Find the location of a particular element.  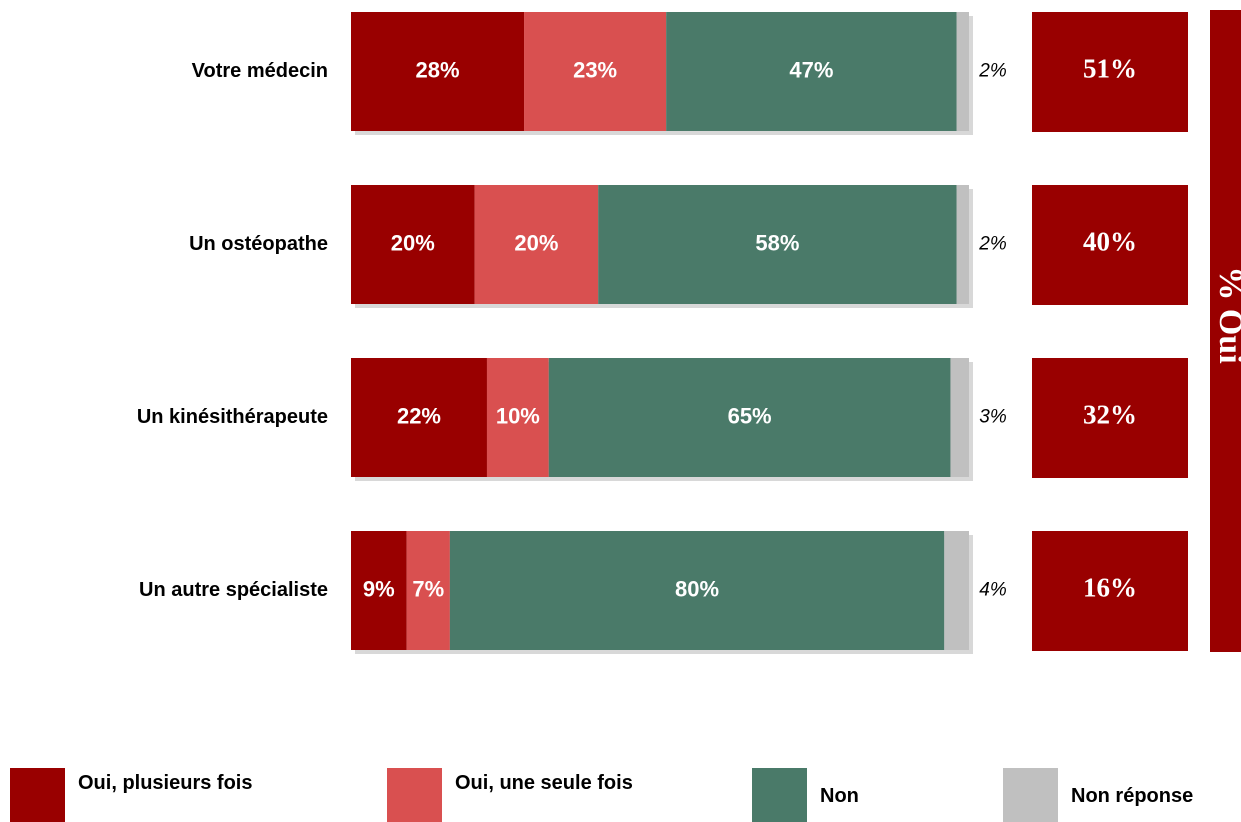

value-label: 80% is located at coordinates (697, 588).